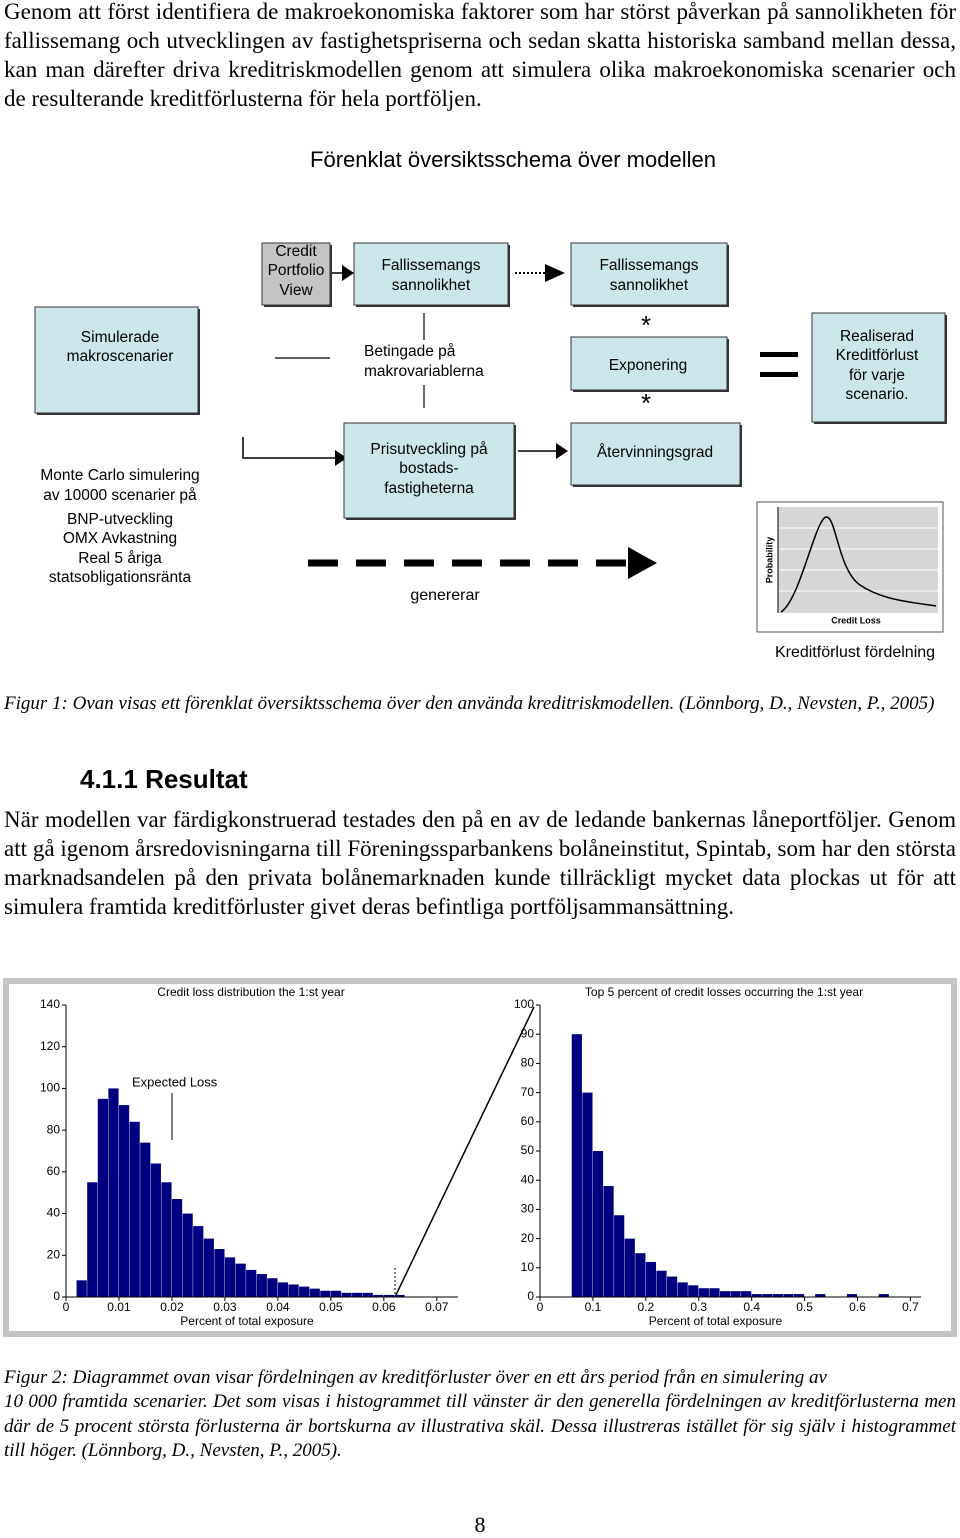 Image resolution: width=960 pixels, height=1538 pixels. What do you see at coordinates (384, 1307) in the screenshot?
I see `x-tick-label: 0.06` at bounding box center [384, 1307].